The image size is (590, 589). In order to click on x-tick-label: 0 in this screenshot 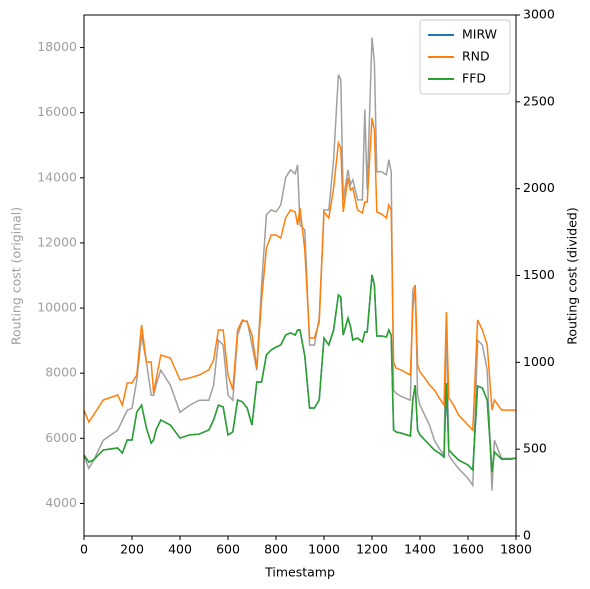, I will do `click(84, 549)`.